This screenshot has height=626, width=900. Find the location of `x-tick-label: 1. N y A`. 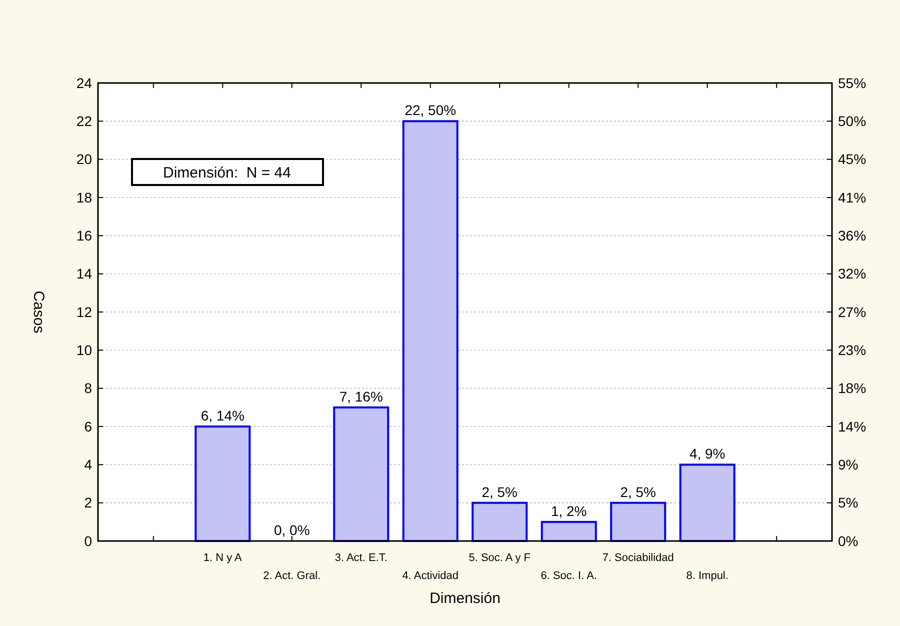

x-tick-label: 1. N y A is located at coordinates (223, 558).